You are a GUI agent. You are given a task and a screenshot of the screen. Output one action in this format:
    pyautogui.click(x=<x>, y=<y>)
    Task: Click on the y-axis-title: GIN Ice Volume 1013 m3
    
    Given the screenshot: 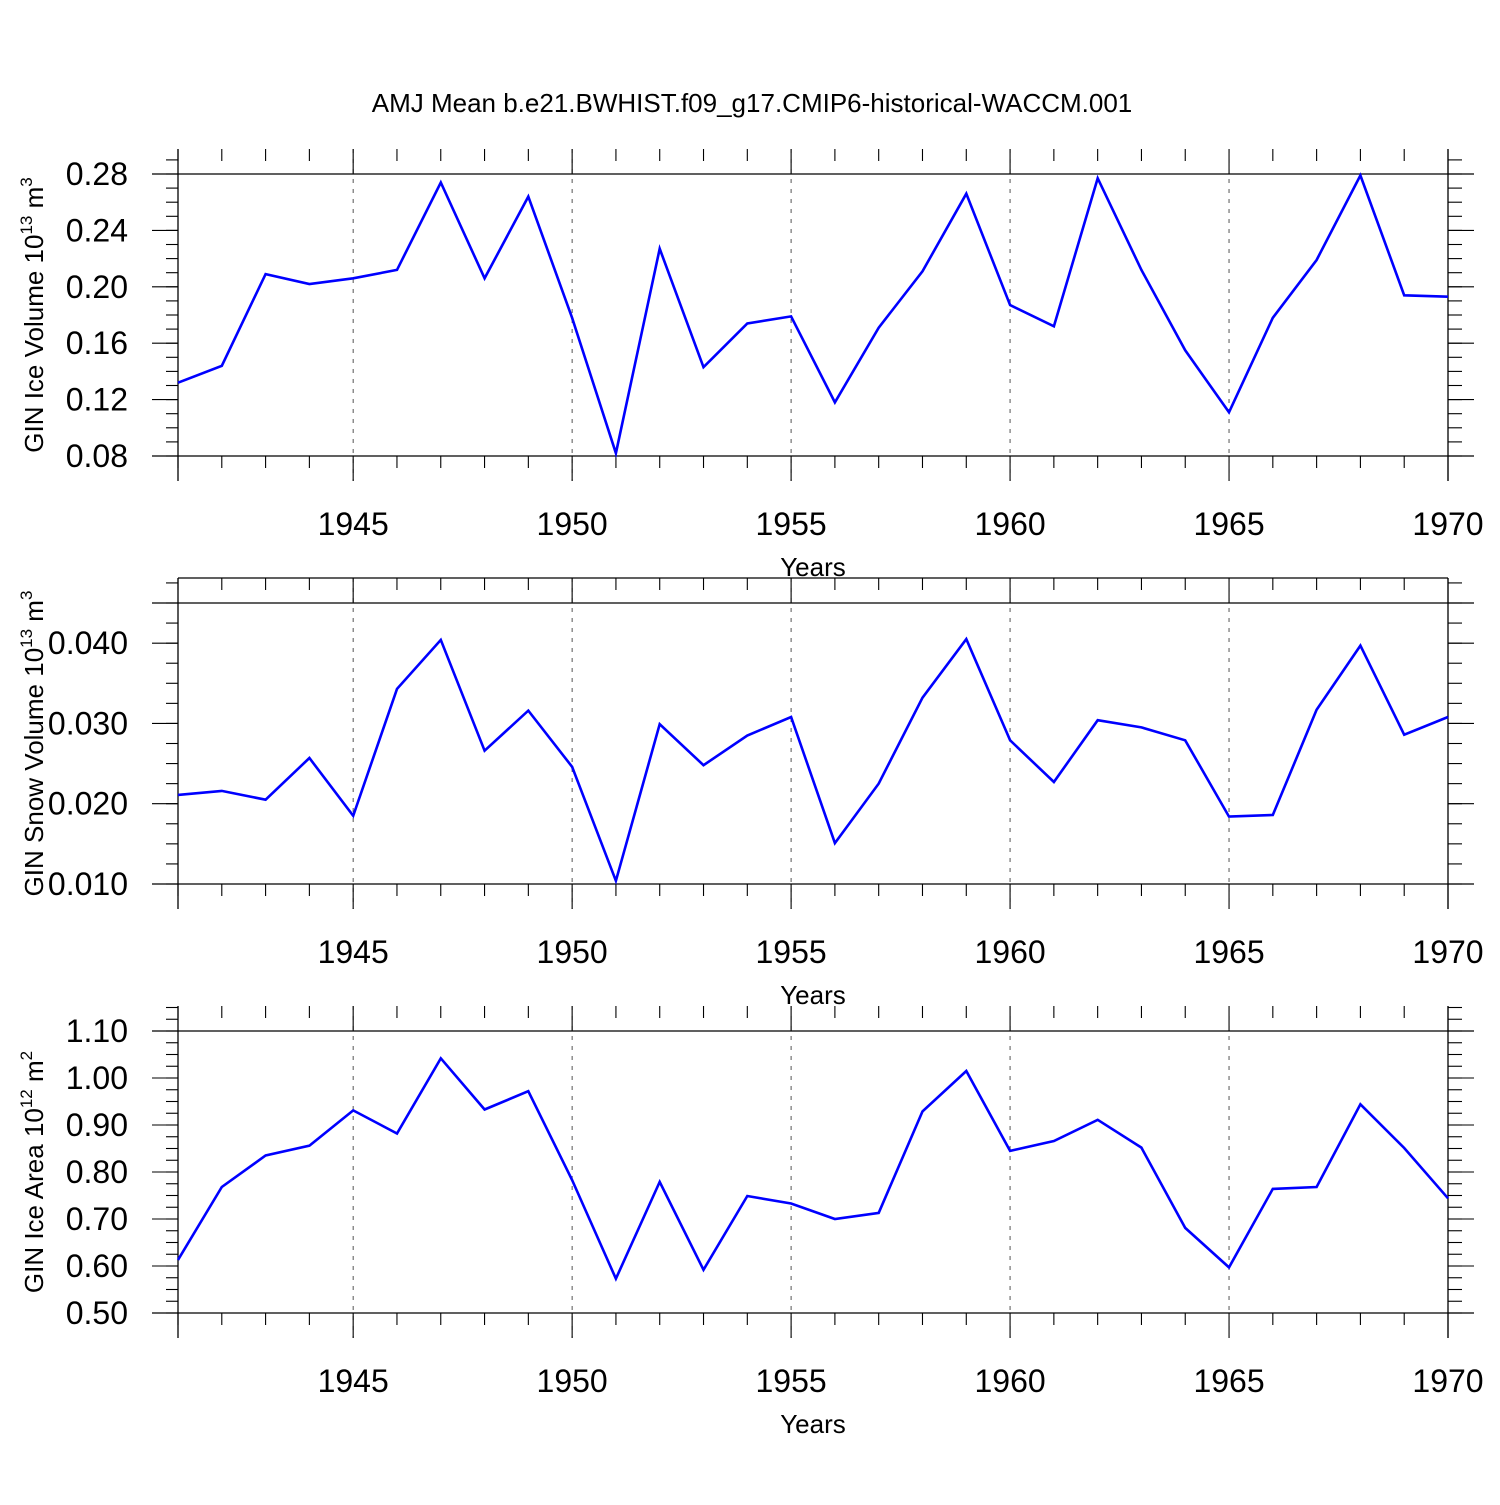 What is the action you would take?
    pyautogui.click(x=33, y=315)
    